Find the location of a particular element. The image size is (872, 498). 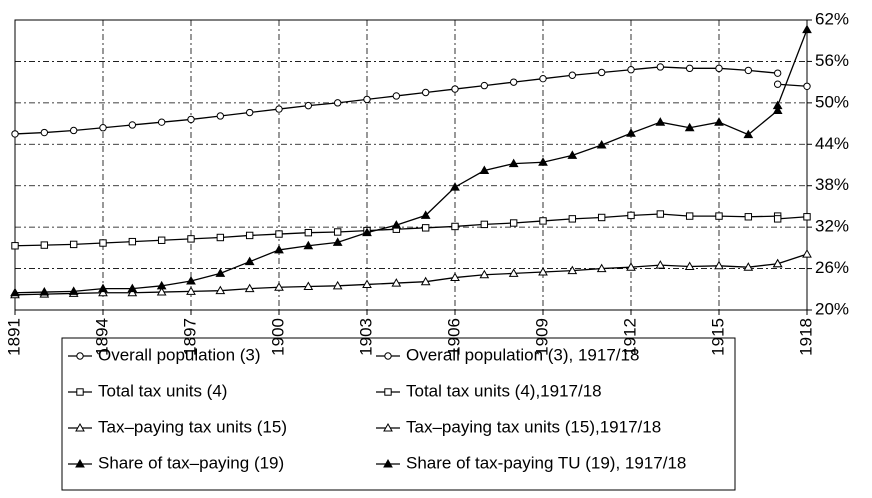

legend-label: Overall population (3), 1917/18 is located at coordinates (522, 354).